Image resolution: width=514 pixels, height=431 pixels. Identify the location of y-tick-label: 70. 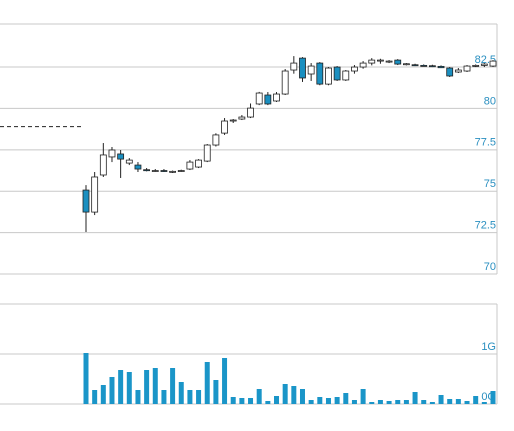
(490, 267).